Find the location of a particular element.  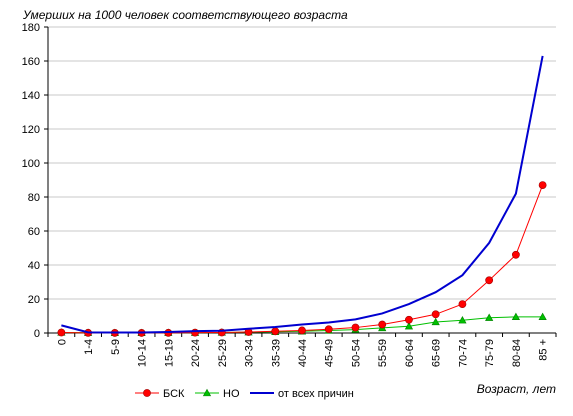

x-tick-label: 25-29 is located at coordinates (223, 353).